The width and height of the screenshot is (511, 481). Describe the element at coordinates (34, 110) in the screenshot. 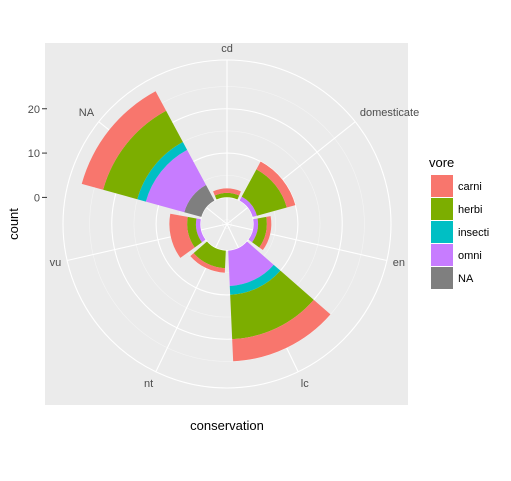

I see `y-tick-label: 20` at that location.